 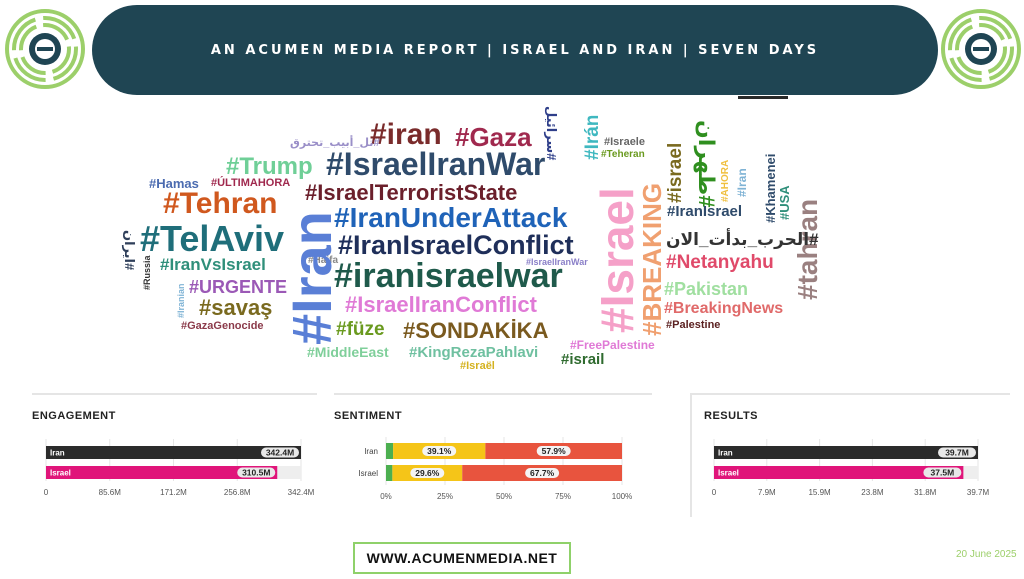 I want to click on value-label: 29.6%, so click(x=427, y=473).